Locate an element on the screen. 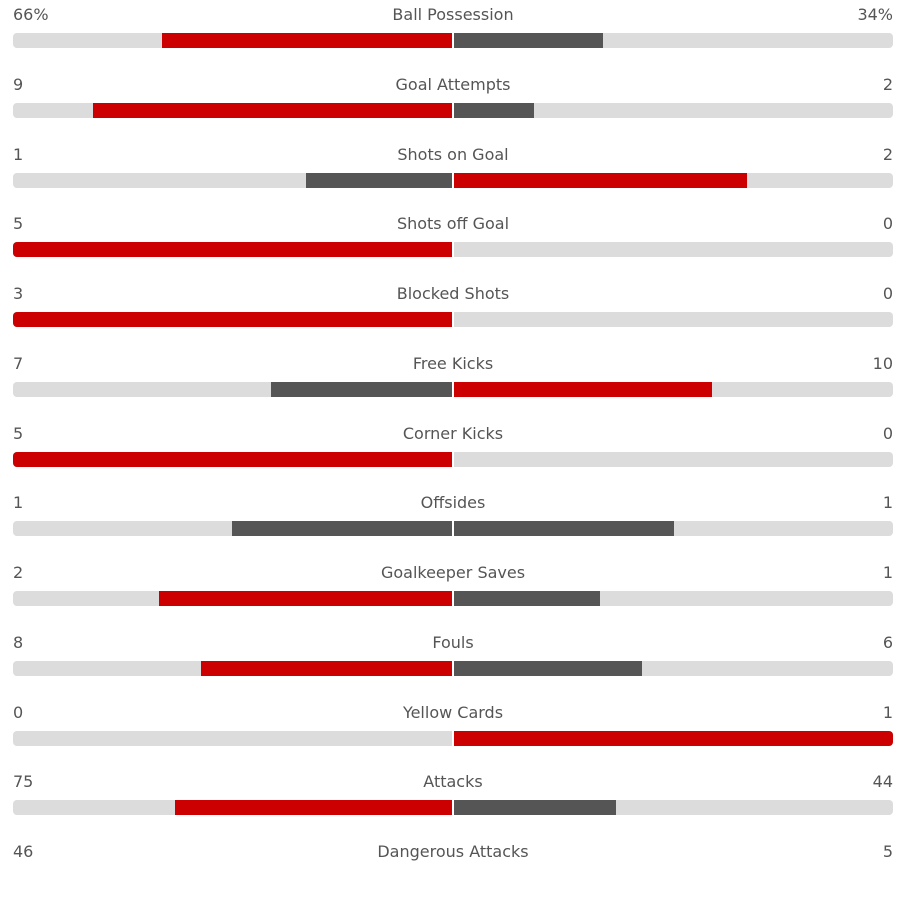 The height and width of the screenshot is (907, 900). stat-label: Attacks is located at coordinates (453, 782).